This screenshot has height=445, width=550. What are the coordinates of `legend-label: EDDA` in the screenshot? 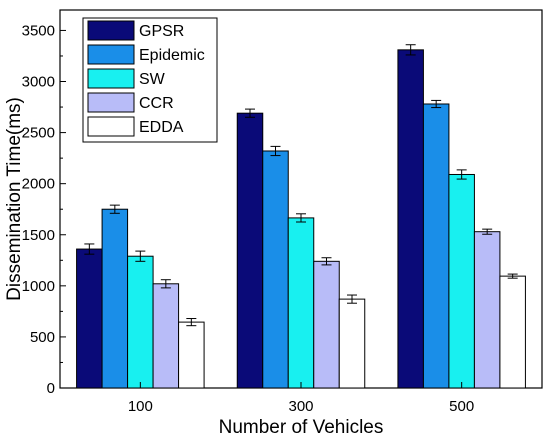 It's located at (161, 127).